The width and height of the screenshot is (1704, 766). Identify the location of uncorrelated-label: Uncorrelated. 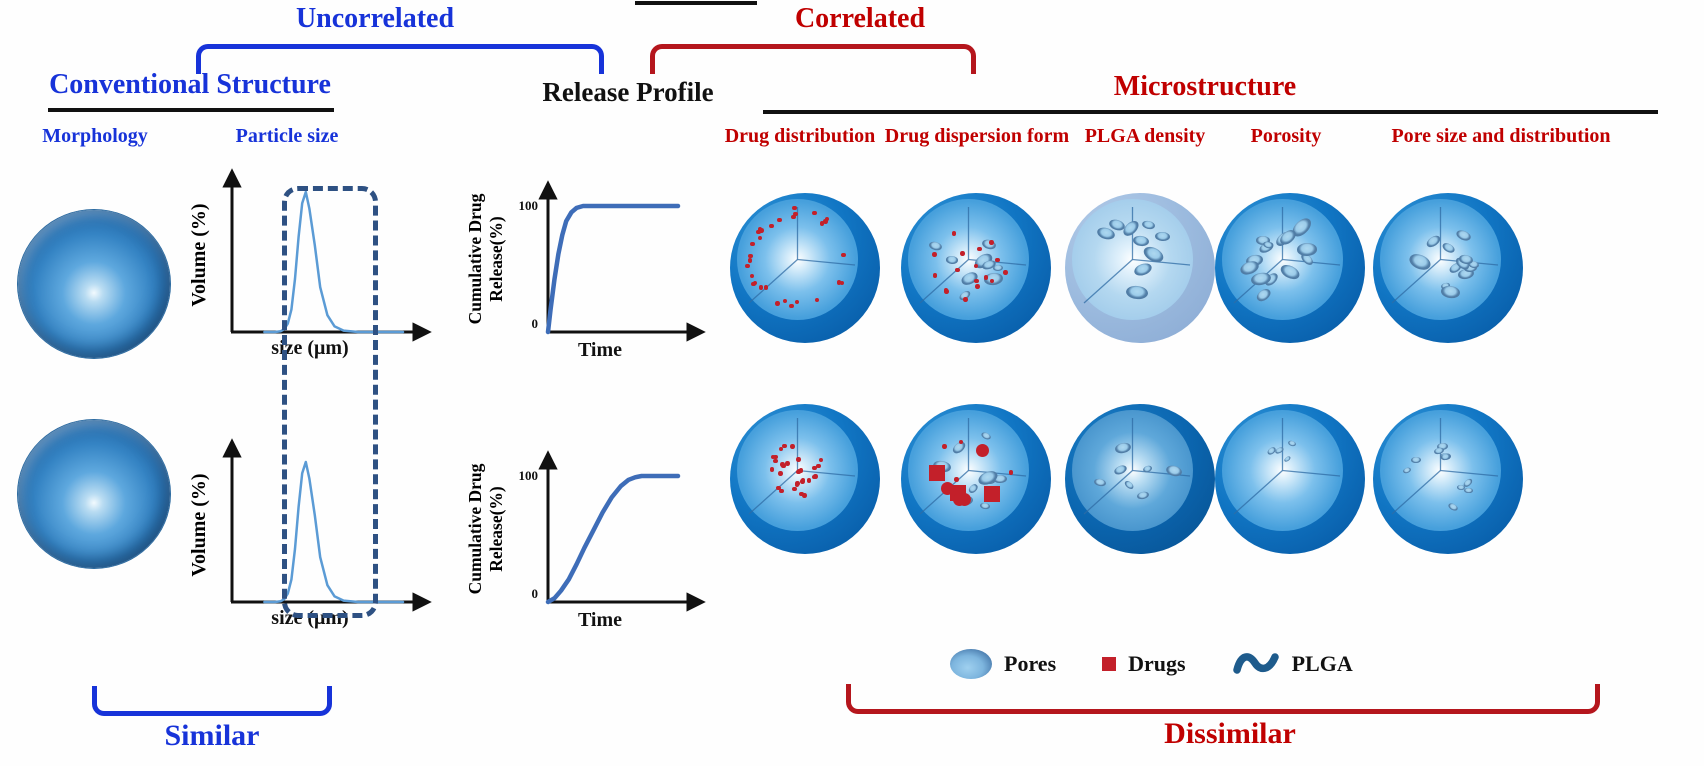
(375, 18).